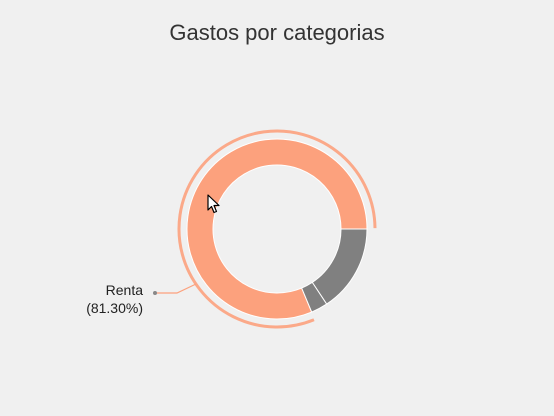  I want to click on callout-line, so click(176, 288).